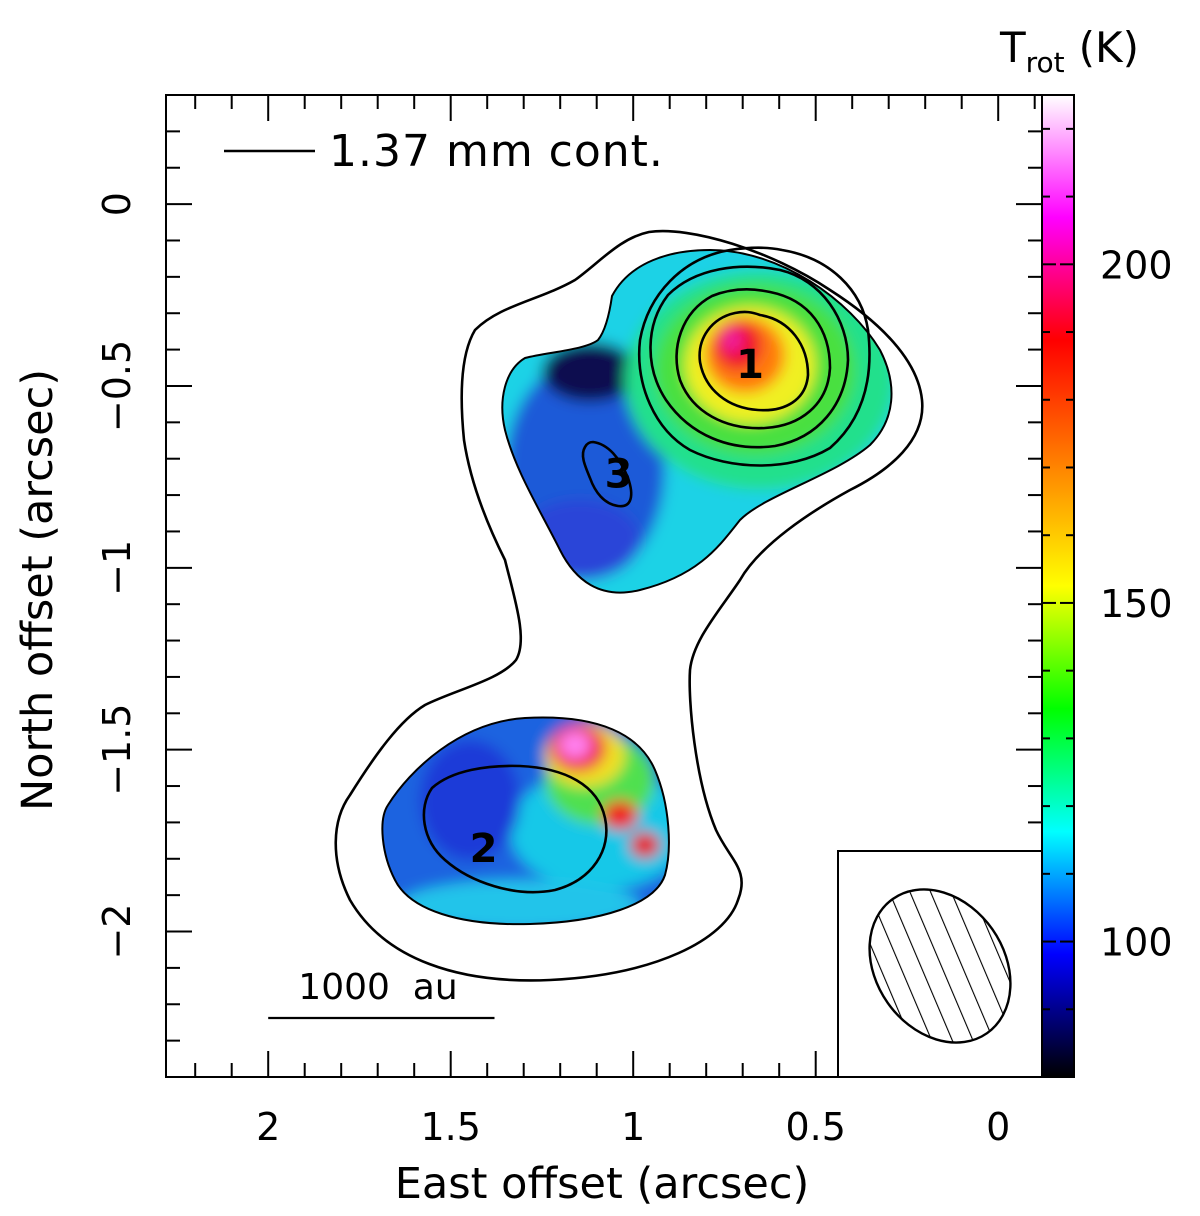  Describe the element at coordinates (117, 568) in the screenshot. I see `y-tick-label: −1` at that location.